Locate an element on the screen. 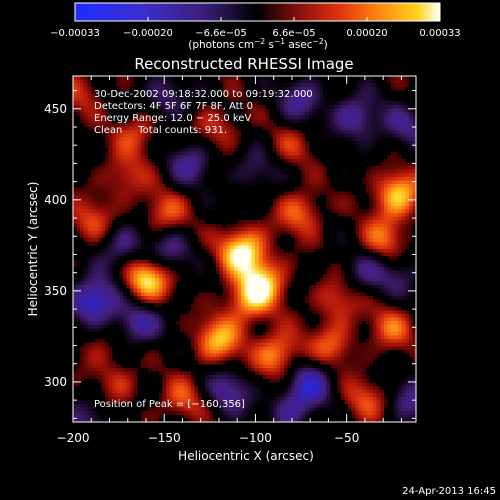 The width and height of the screenshot is (500, 500). y-tick-label: 350 is located at coordinates (55, 291).